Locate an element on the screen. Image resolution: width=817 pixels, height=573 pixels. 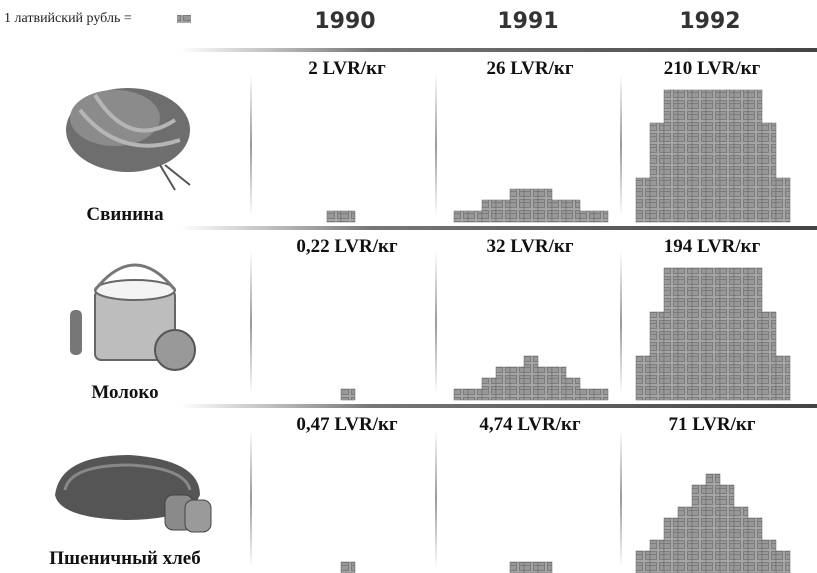
product-name: Свинина is located at coordinates (125, 214).